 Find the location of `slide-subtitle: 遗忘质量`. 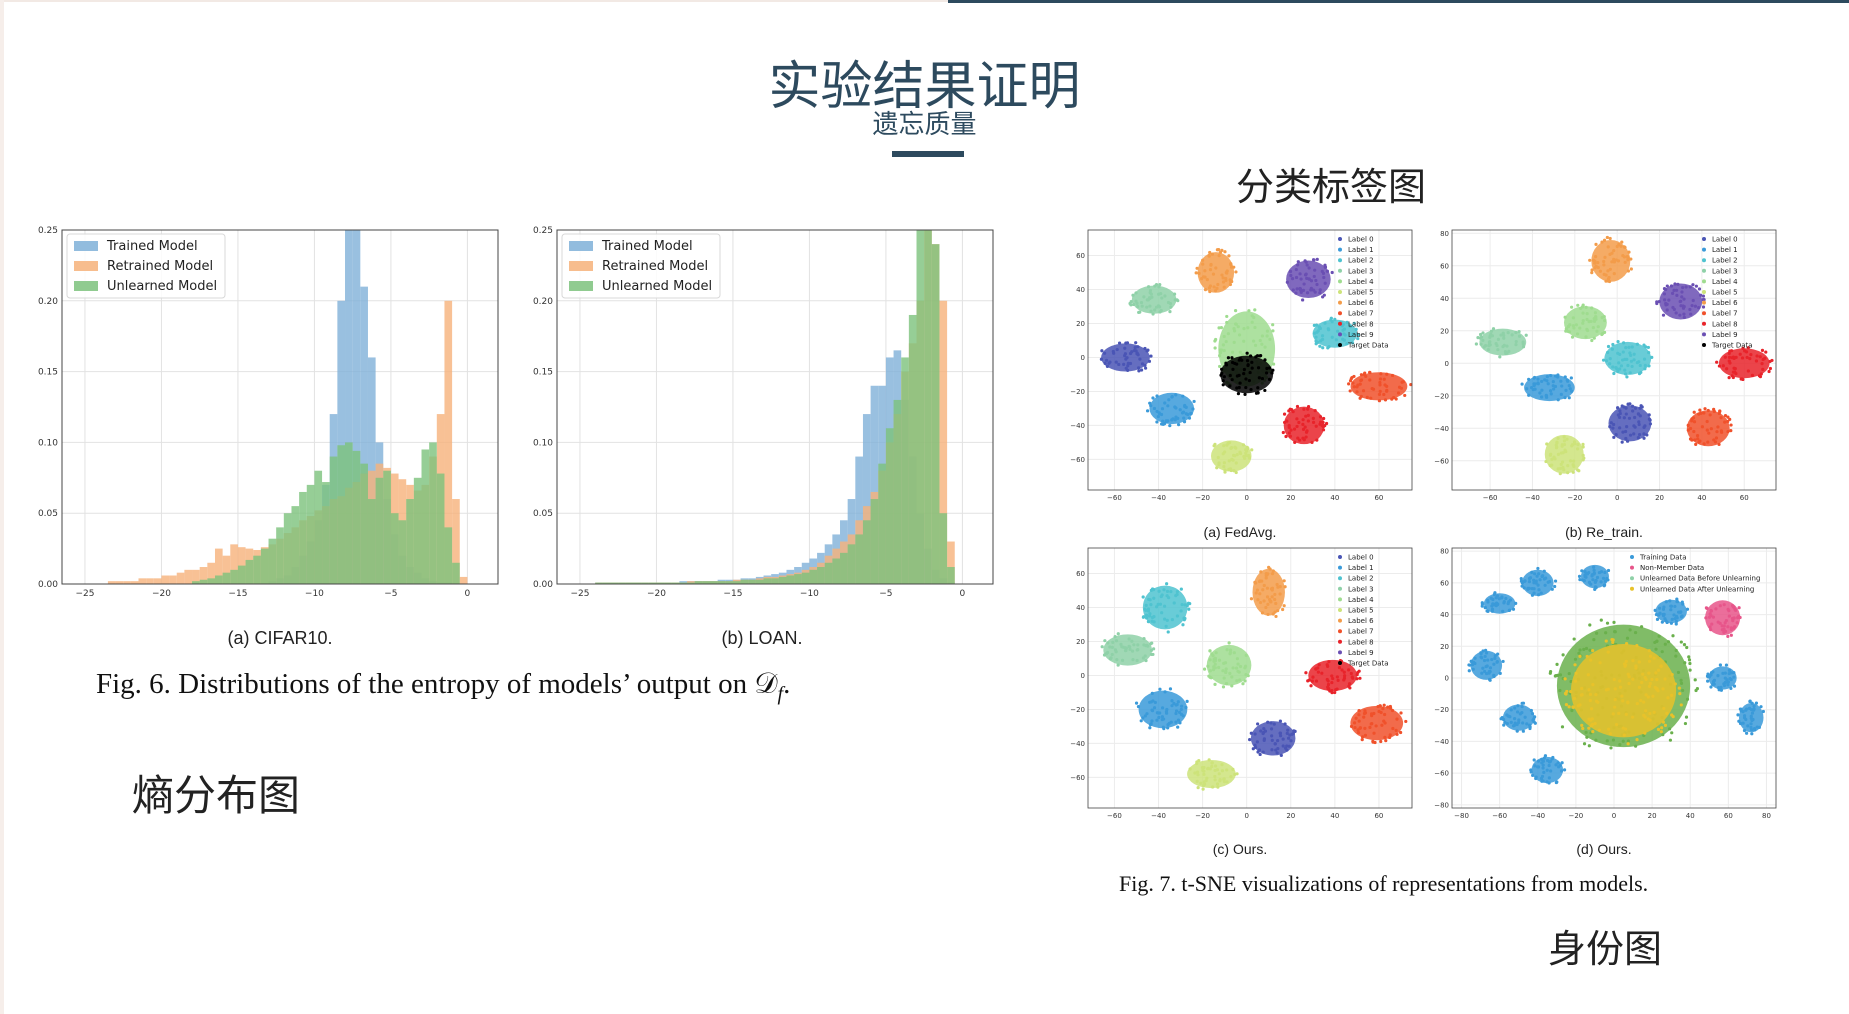

slide-subtitle: 遗忘质量 is located at coordinates (924, 125).